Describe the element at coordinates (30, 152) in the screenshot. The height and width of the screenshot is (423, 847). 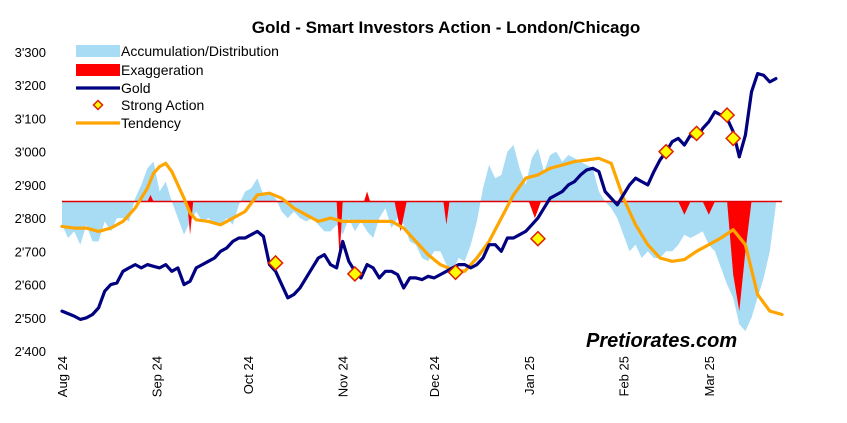
I see `y-tick-label: 3'000` at that location.